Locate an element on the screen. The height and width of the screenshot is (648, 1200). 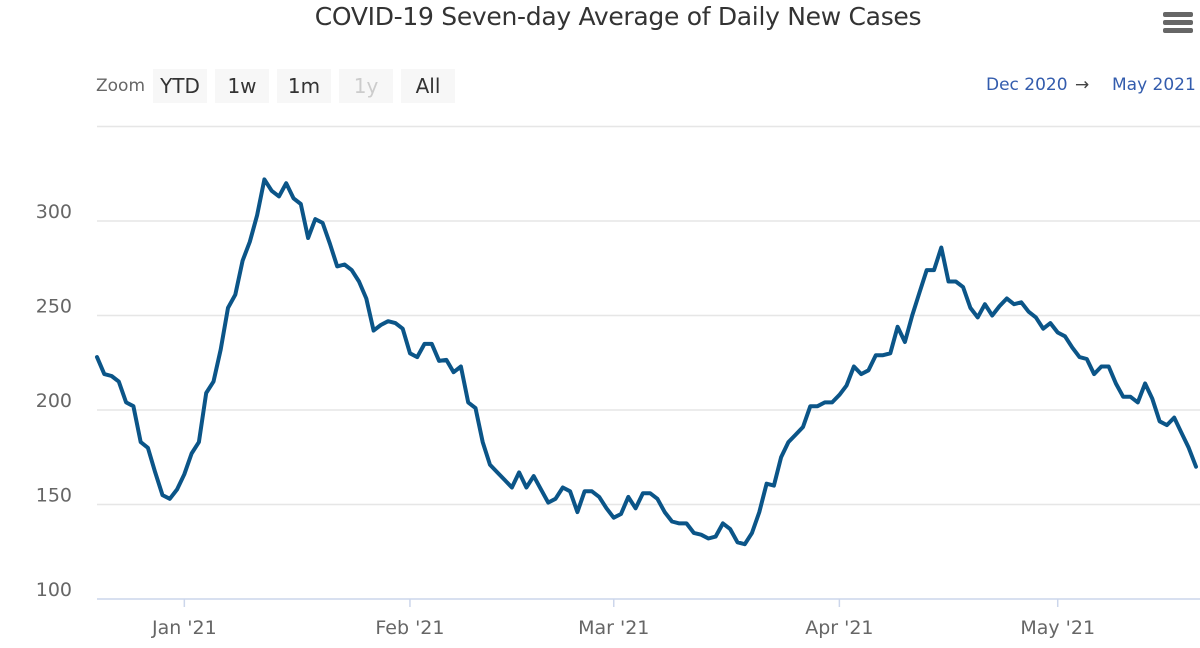
hamburger-menu-icon is located at coordinates (1178, 24).